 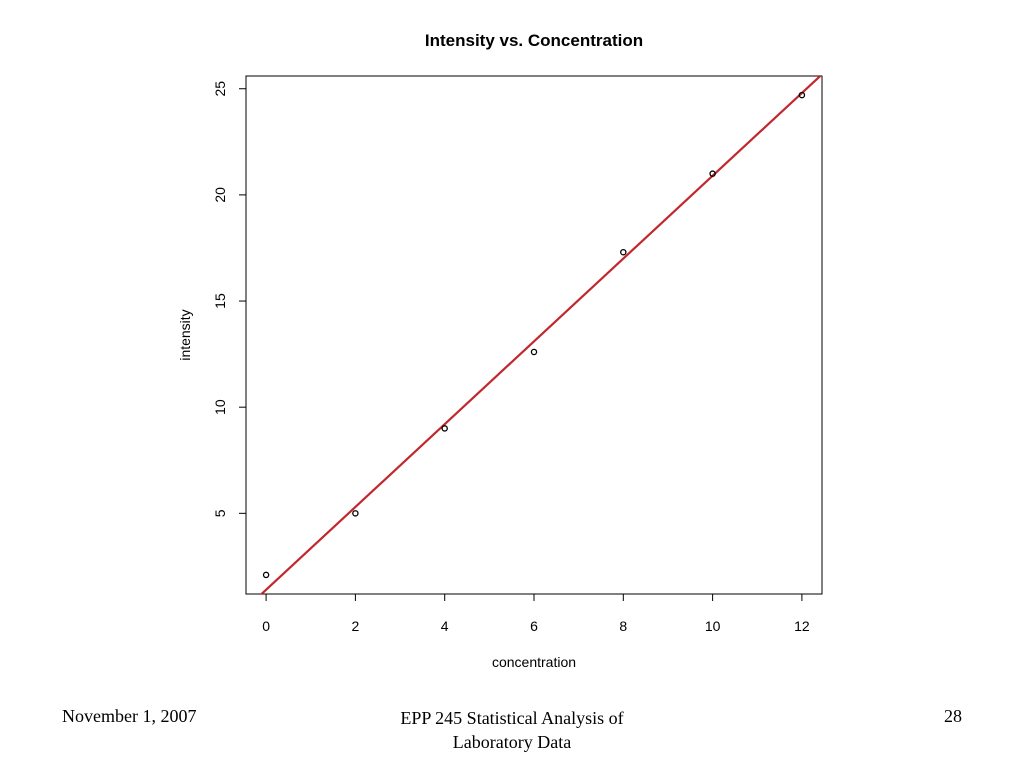 I want to click on footer-course-line-1: EPP 245 Statistical Analysis of, so click(x=512, y=718).